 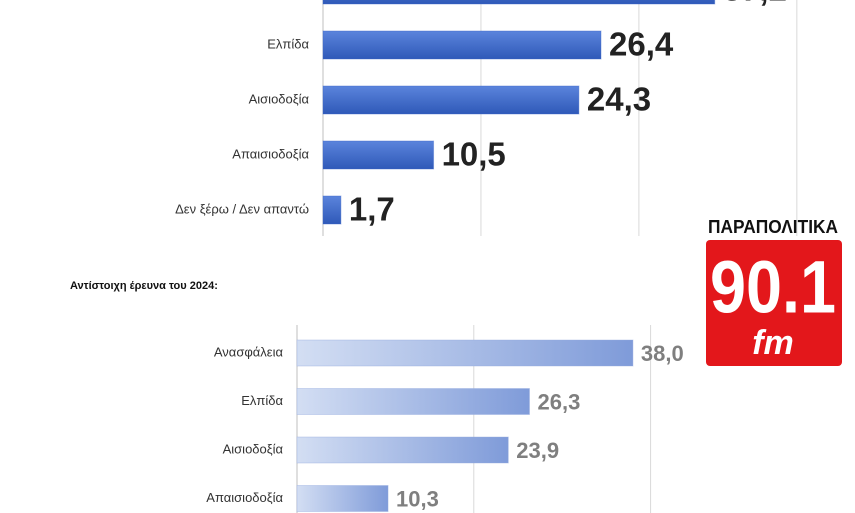 I want to click on value-label: 24,3, so click(x=619, y=99).